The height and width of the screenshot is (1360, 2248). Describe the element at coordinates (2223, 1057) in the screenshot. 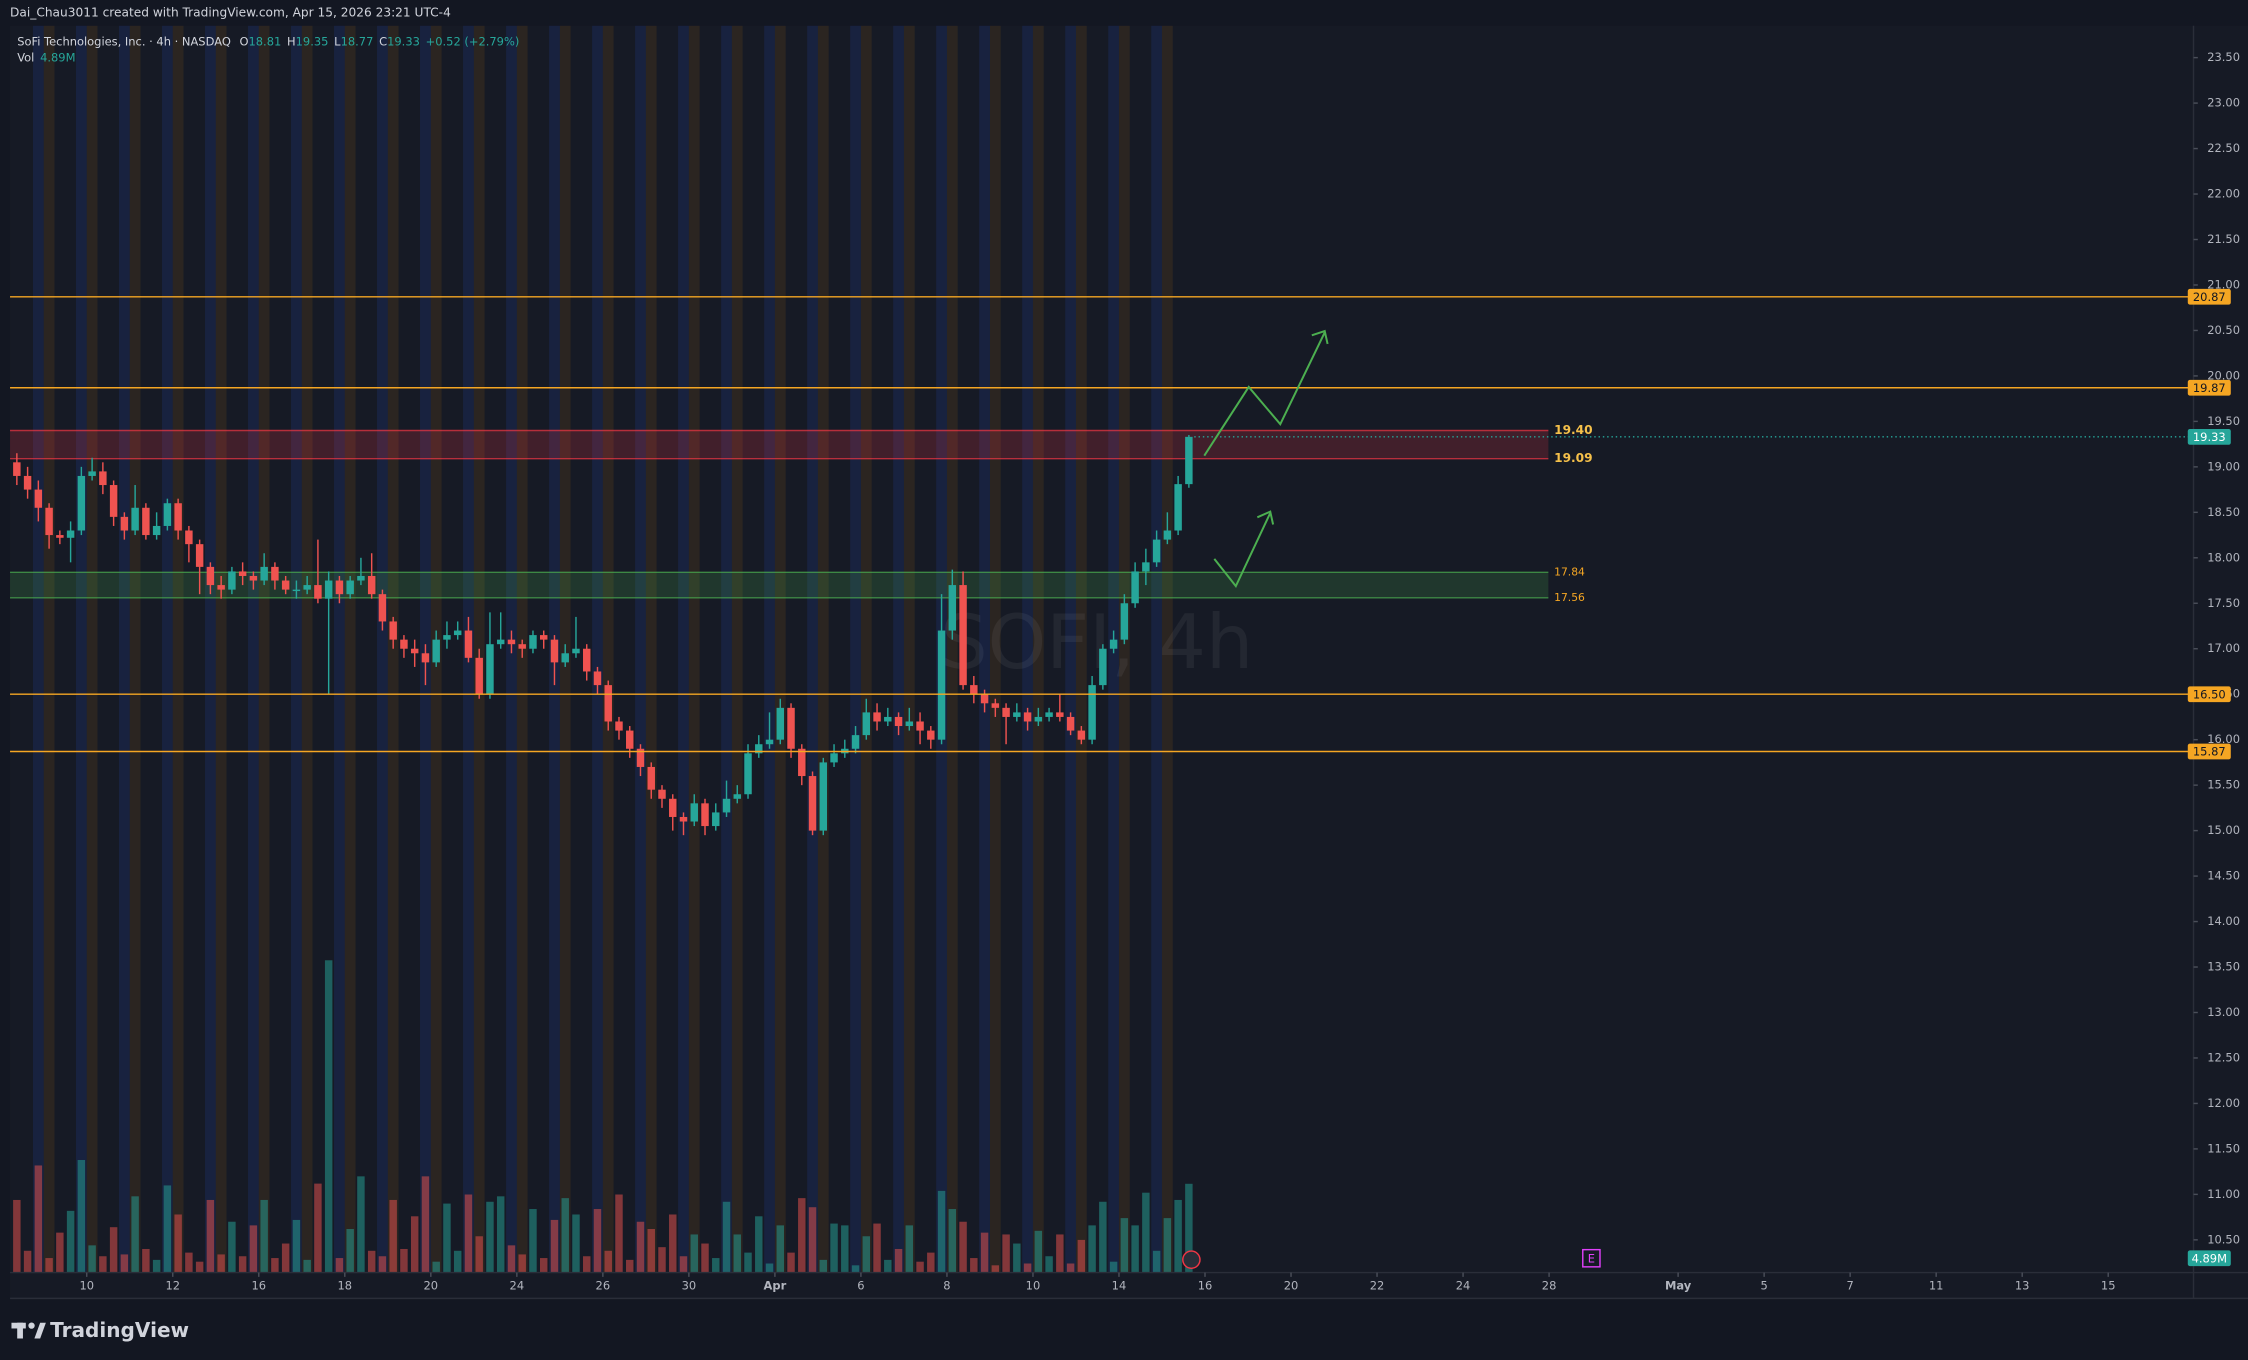

I see `y-tick-label: 12.50` at that location.